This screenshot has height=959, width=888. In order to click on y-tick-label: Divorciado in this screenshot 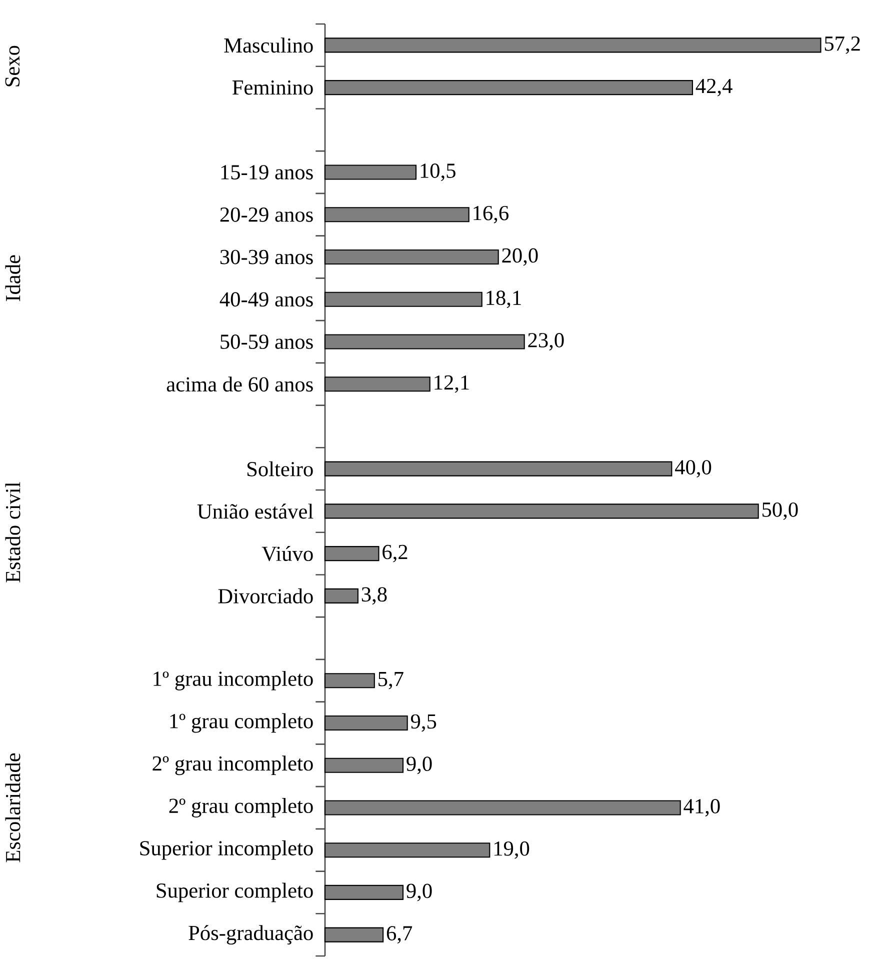, I will do `click(265, 596)`.